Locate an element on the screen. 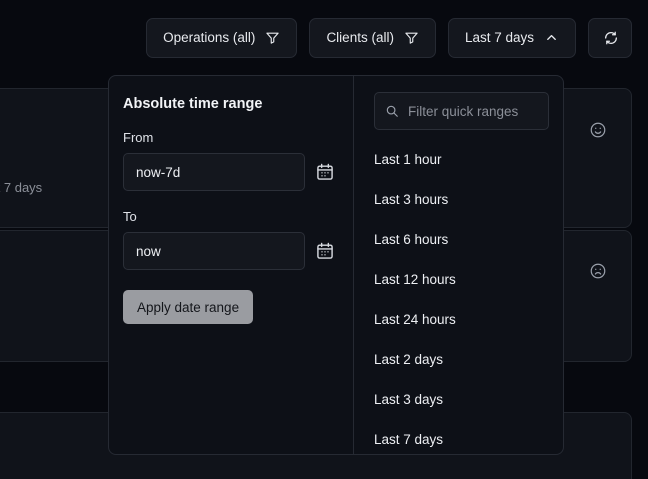  background-card-top-caption: ations in last 7 days is located at coordinates (21, 187).